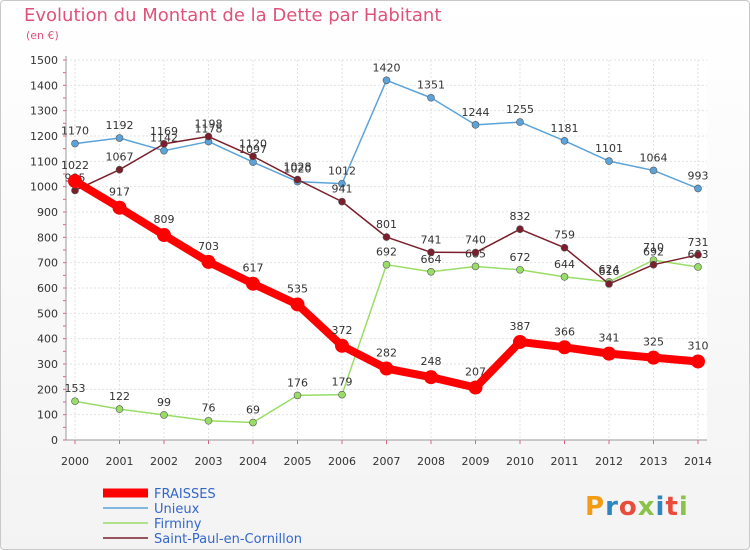  I want to click on data-label: 282, so click(386, 353).